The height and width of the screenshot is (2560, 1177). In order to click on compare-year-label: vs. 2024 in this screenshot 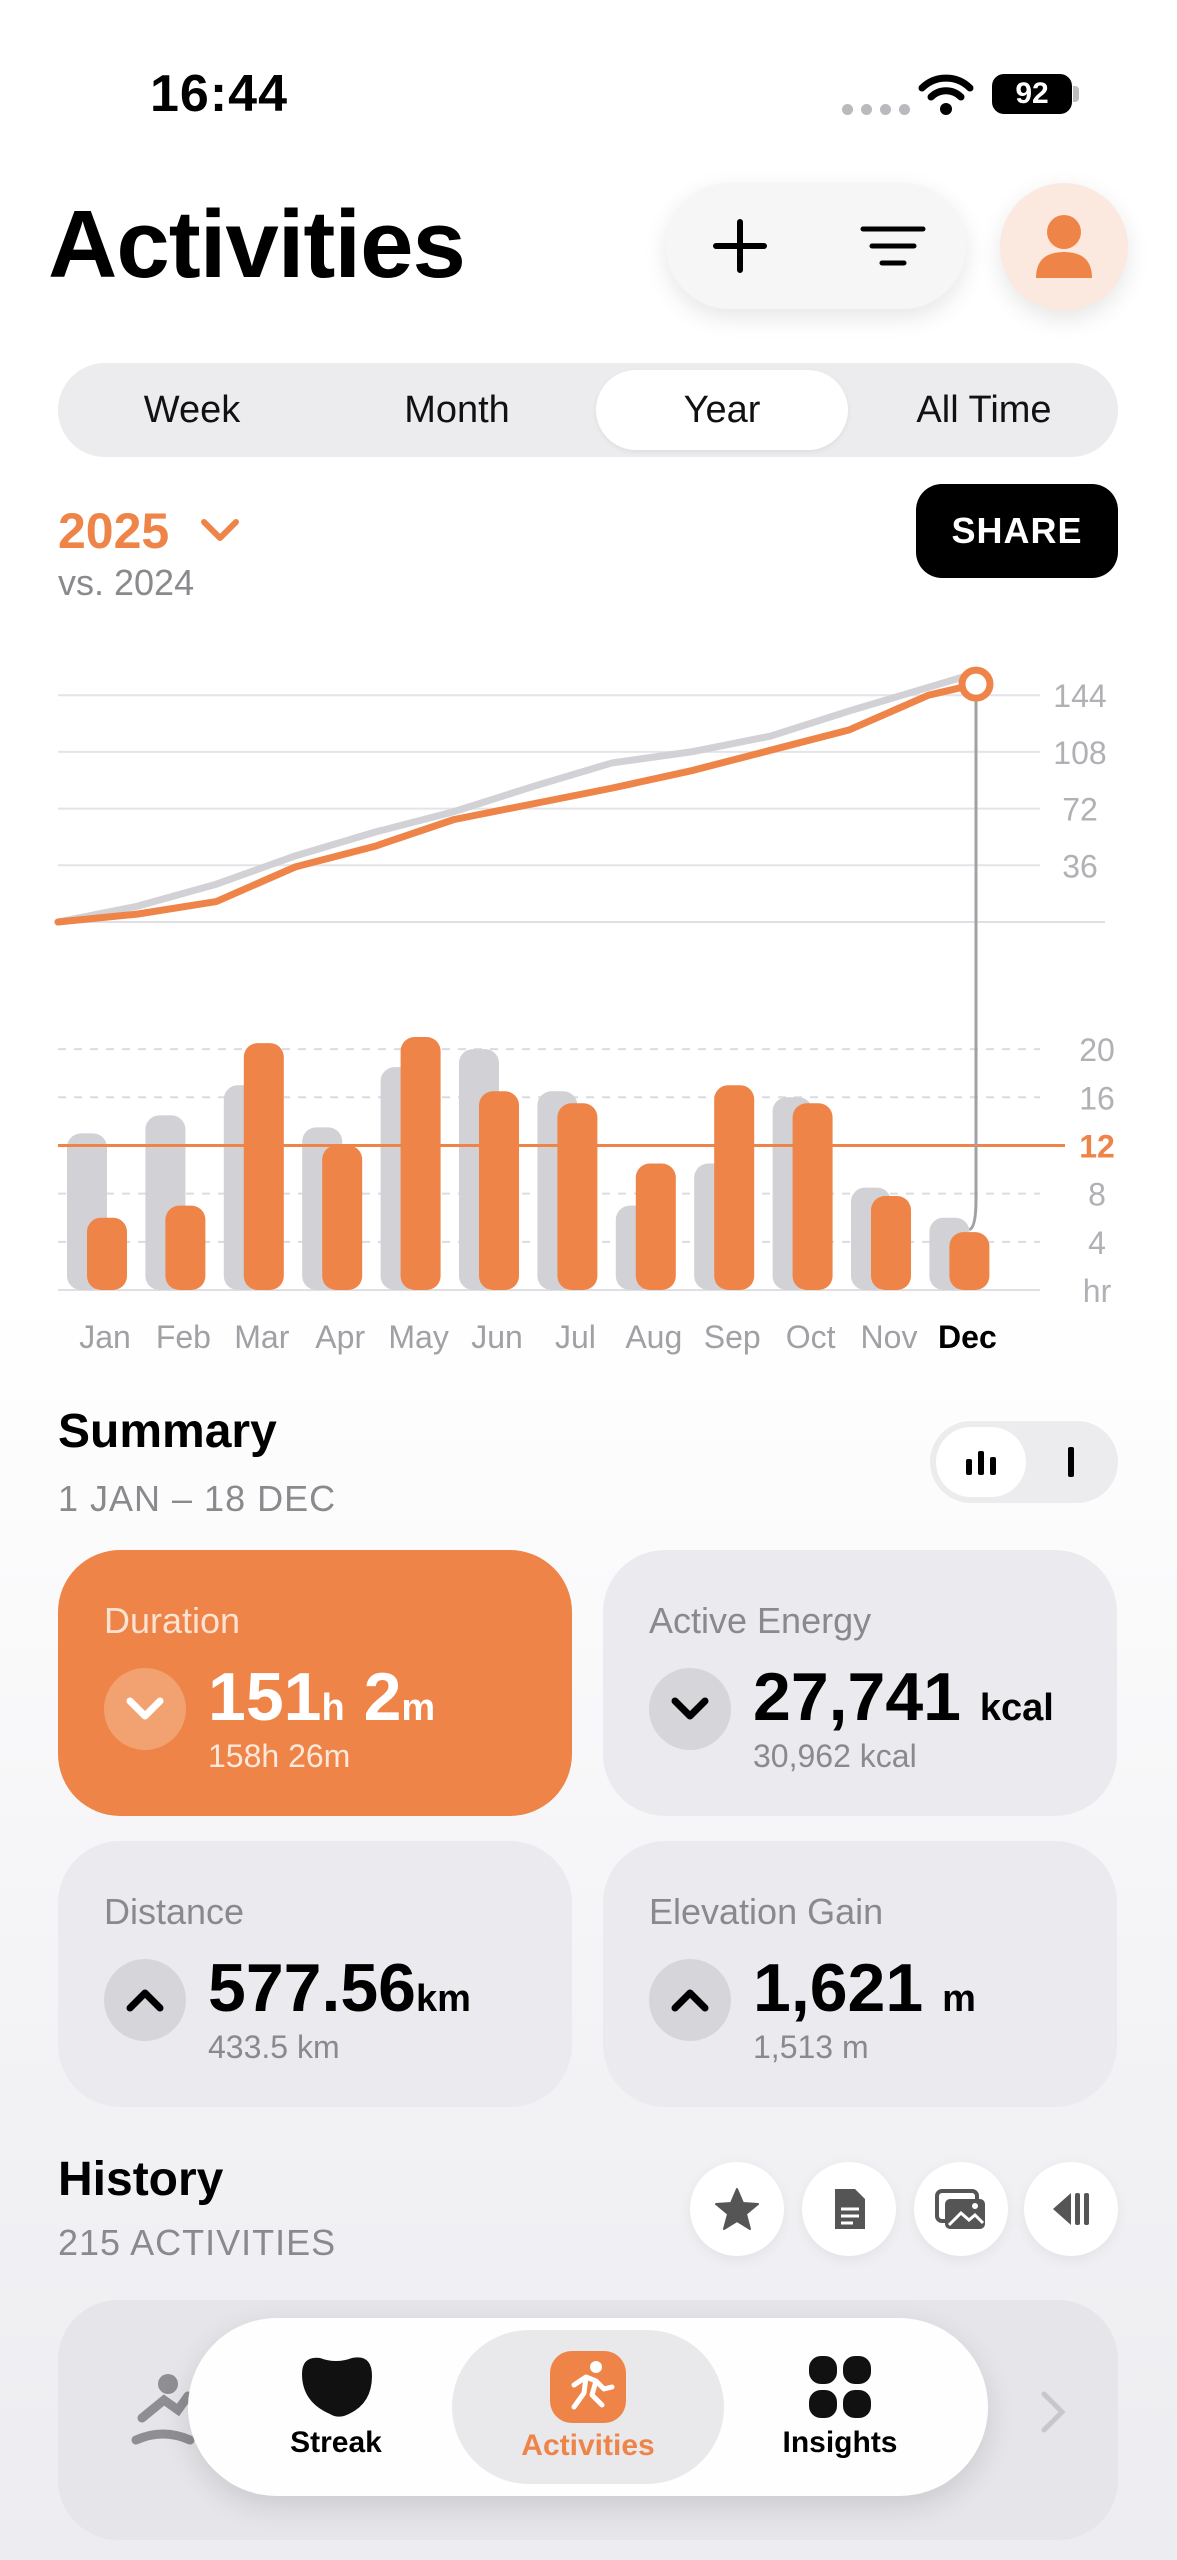, I will do `click(126, 582)`.